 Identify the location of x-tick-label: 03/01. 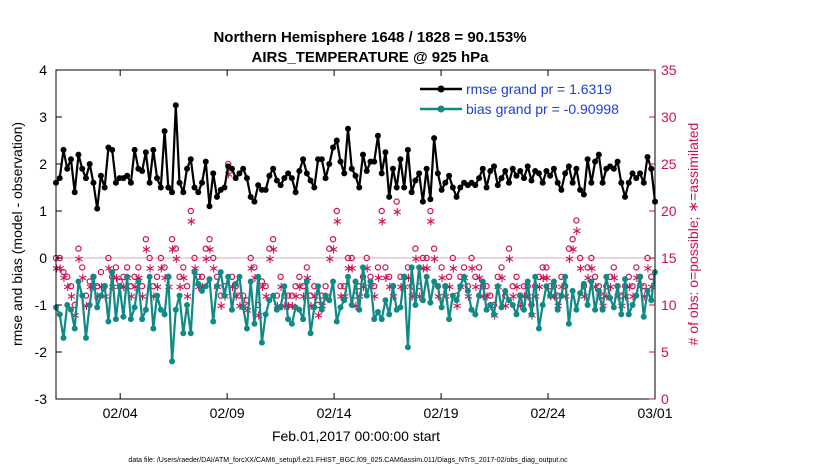
(654, 413).